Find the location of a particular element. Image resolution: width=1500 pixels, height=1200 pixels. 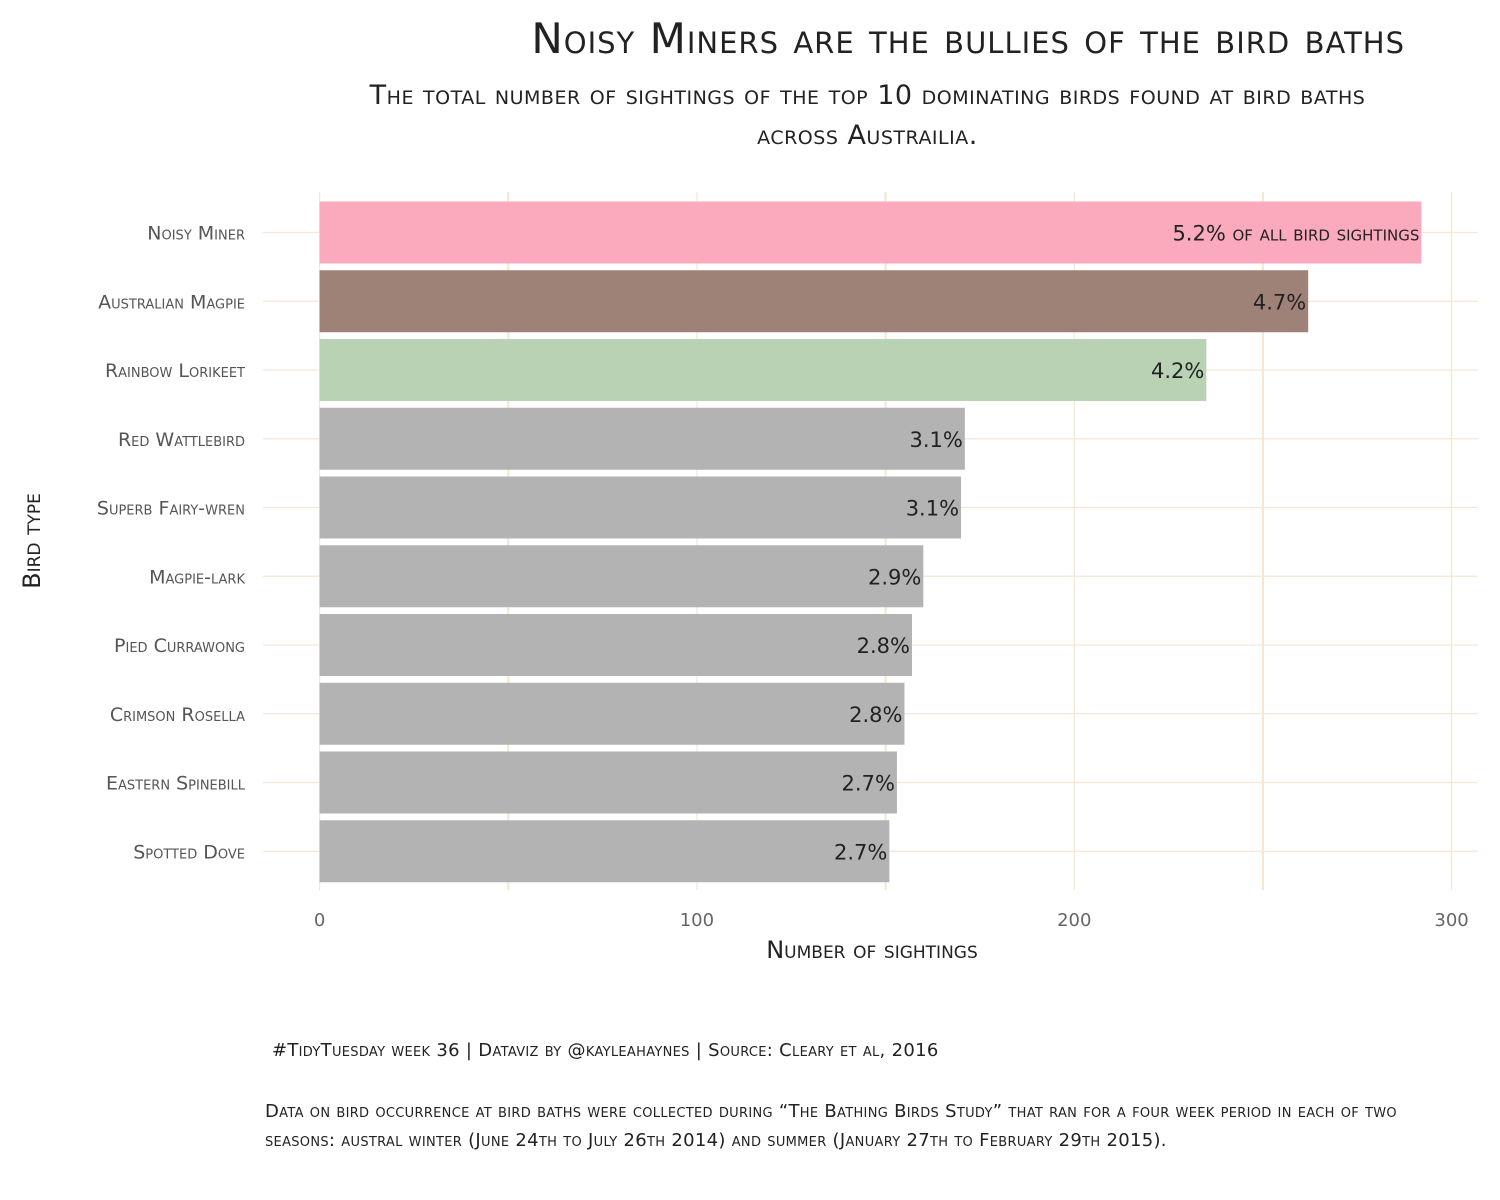

x-tick-label: 300 is located at coordinates (1451, 920).